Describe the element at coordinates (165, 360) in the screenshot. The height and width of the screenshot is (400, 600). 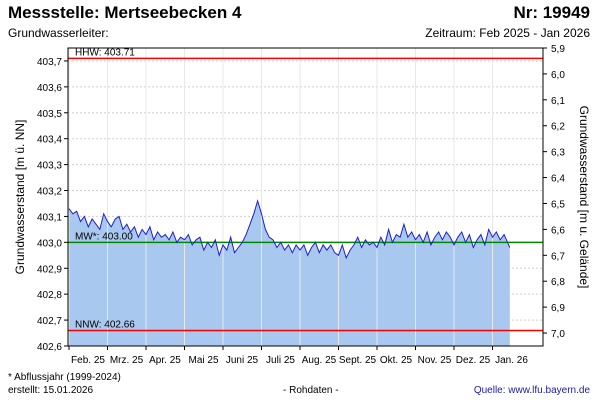
I see `x-tick-label: Apr. 25` at that location.